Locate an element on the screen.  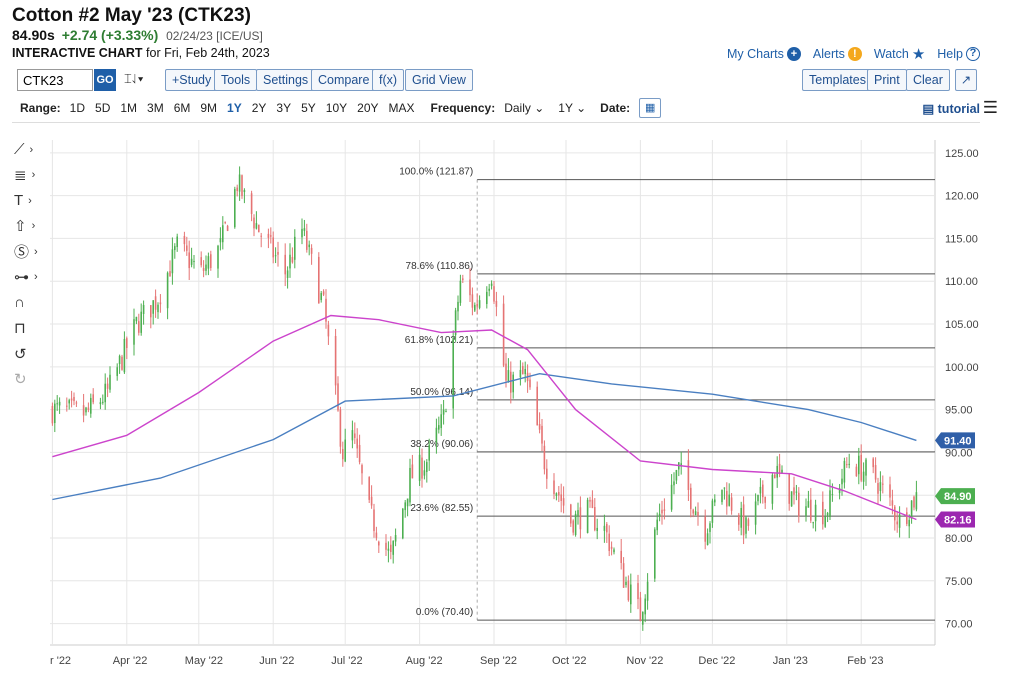
magnet-icon: ∩ is located at coordinates (19, 303).